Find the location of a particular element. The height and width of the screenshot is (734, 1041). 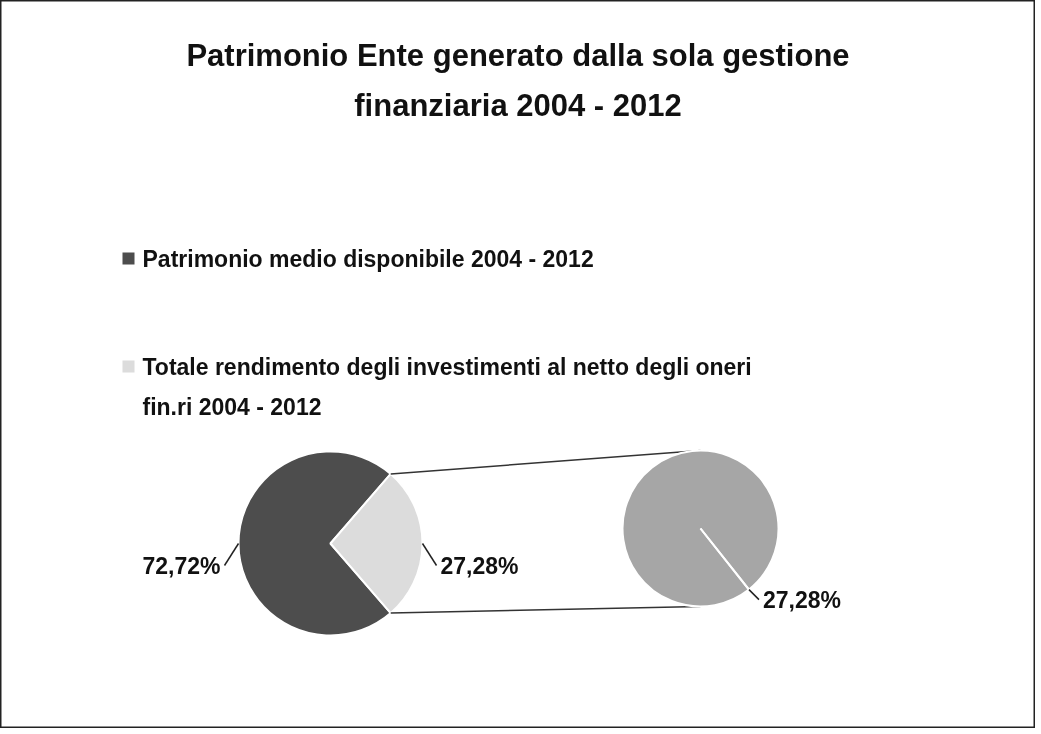

legend-label: Totale rendimento degli investimenti al netto degli oneri fin.ri 2004 - 2012 is located at coordinates (447, 386).